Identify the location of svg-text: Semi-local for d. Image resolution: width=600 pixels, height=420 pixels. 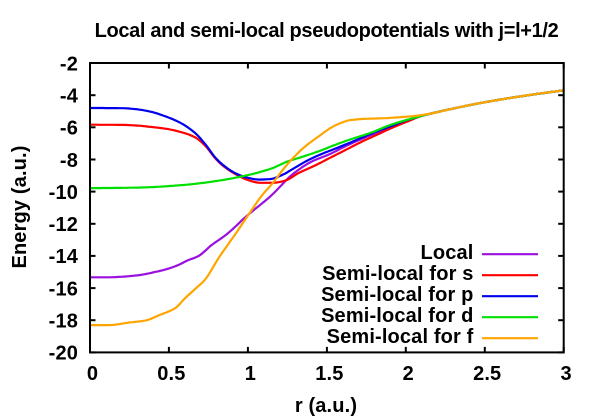
(397, 316).